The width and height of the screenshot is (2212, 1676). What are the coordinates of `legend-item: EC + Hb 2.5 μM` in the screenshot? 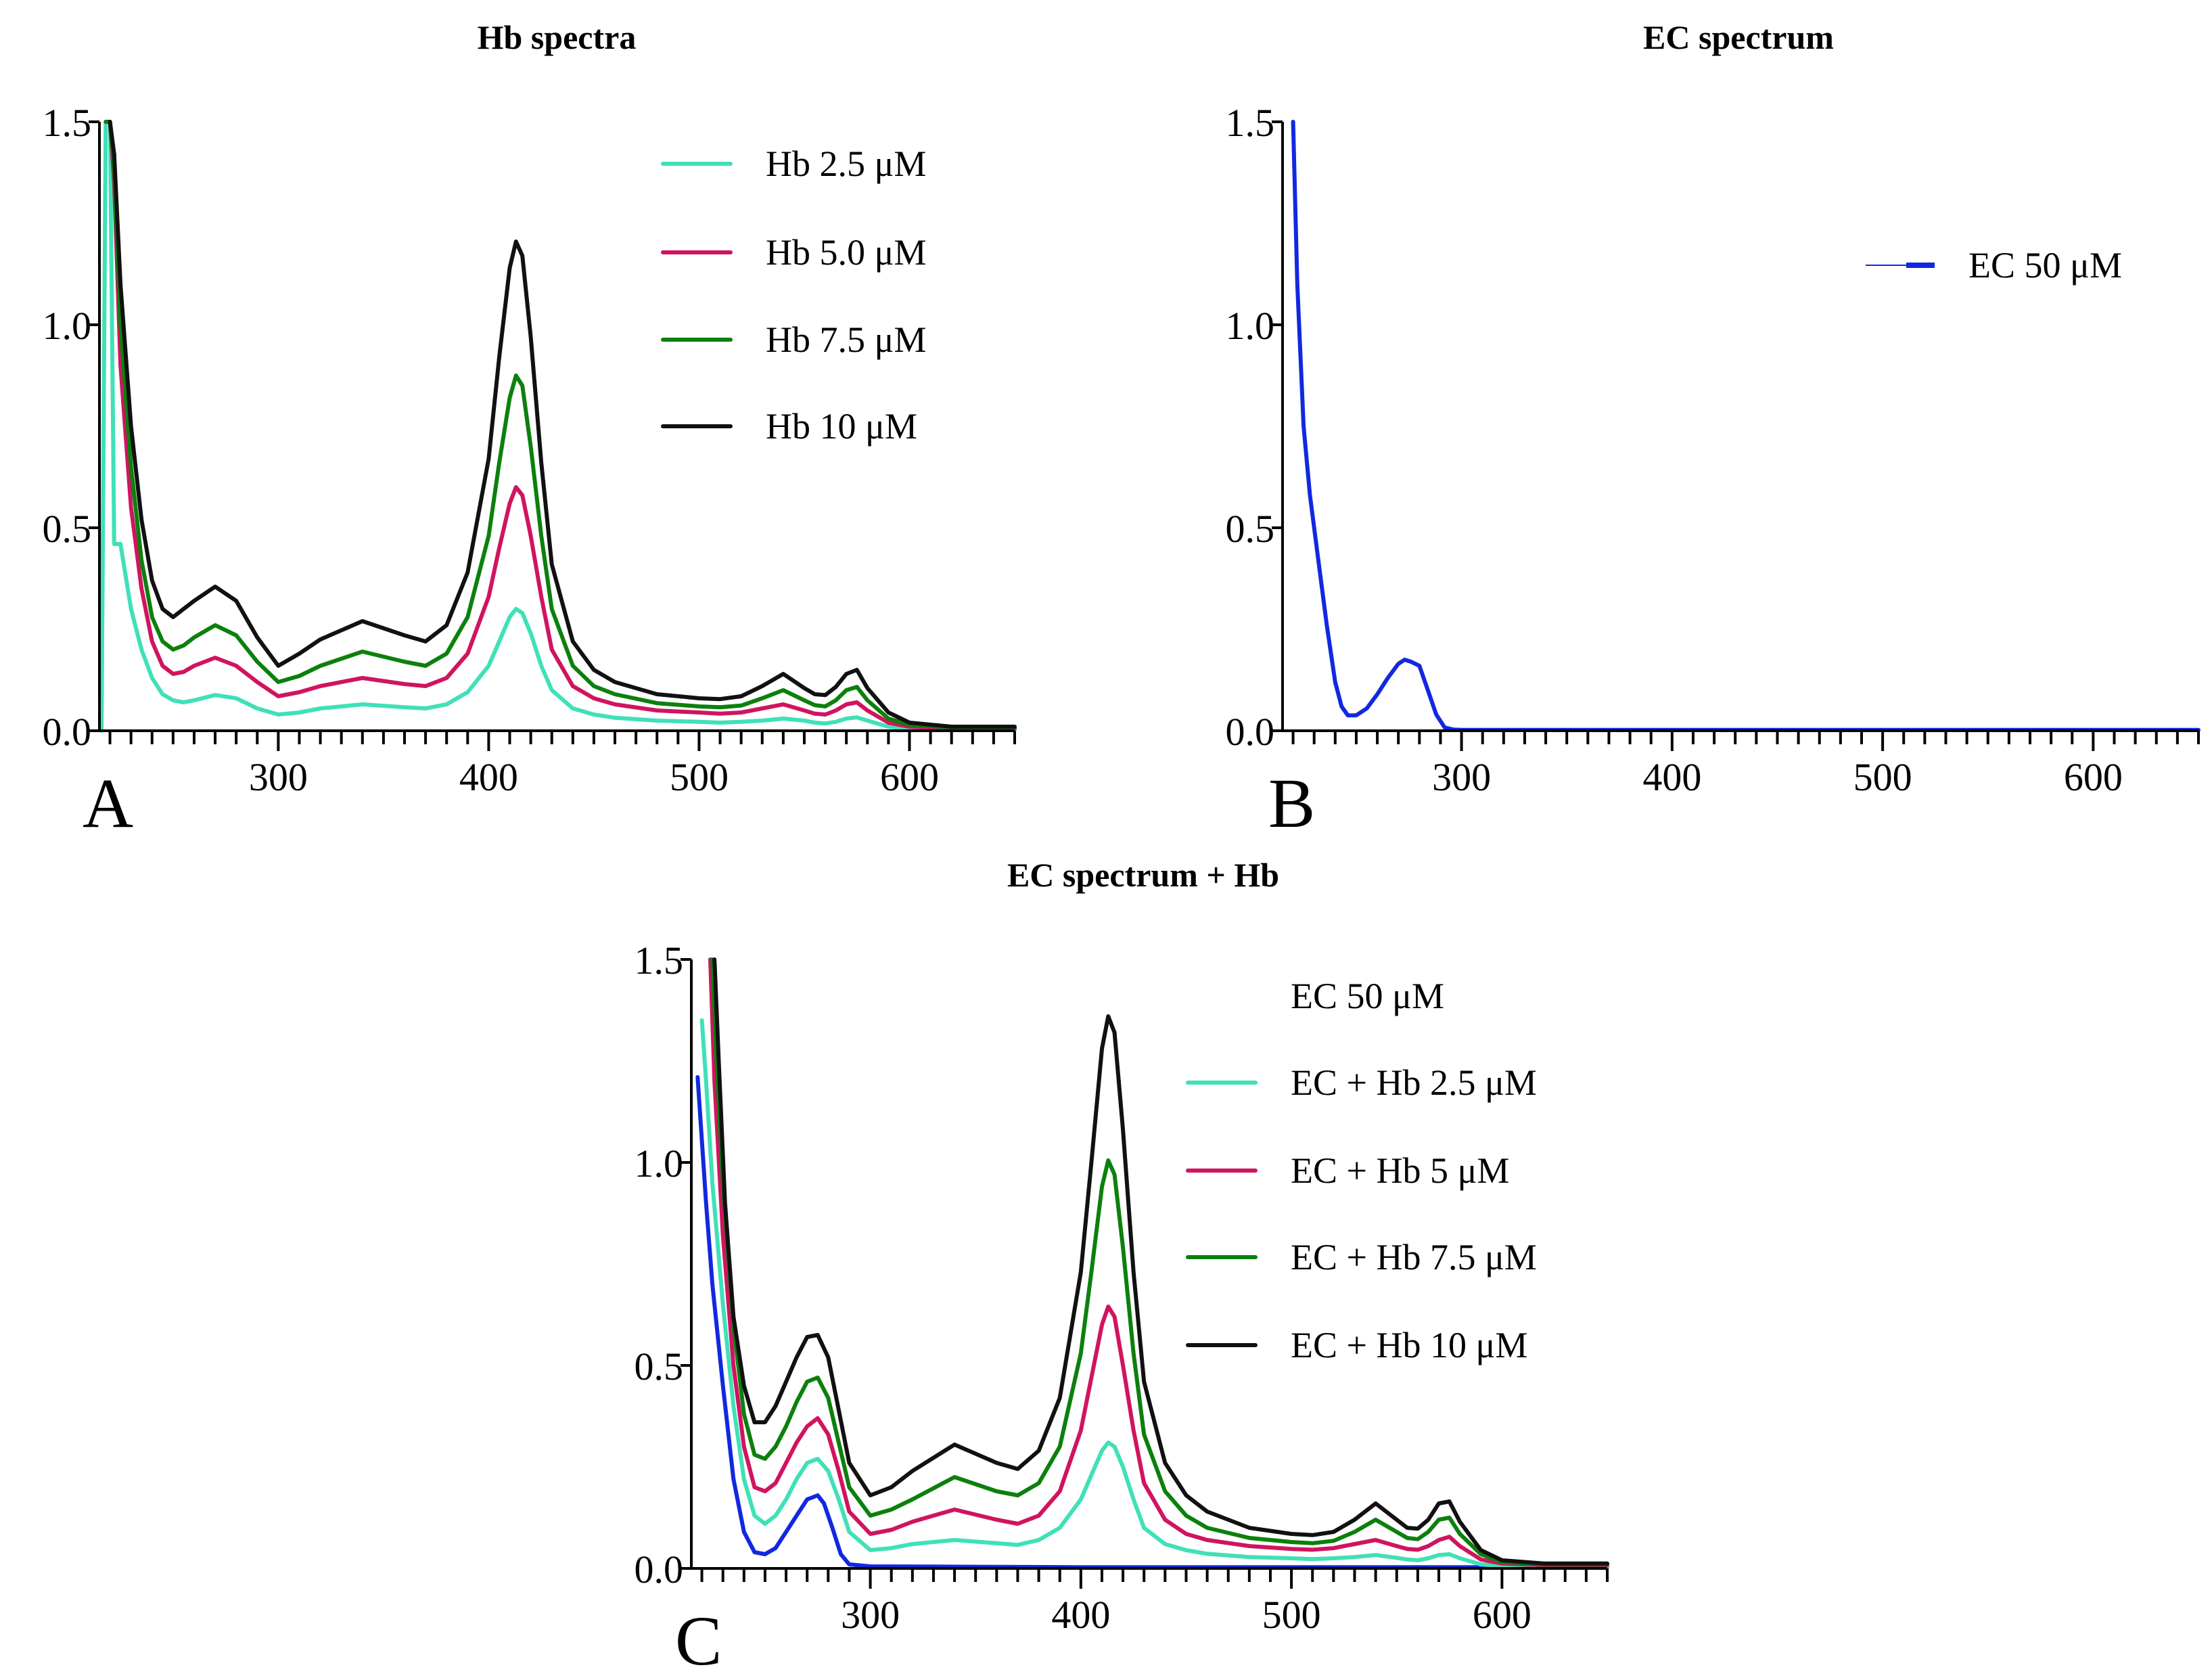 It's located at (1361, 1082).